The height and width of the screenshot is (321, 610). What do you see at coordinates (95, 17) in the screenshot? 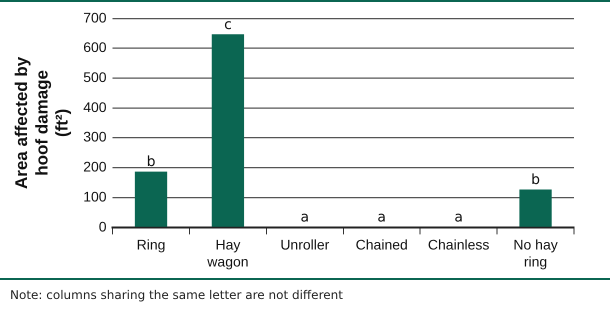
I see `y-tick-label: 700` at bounding box center [95, 17].